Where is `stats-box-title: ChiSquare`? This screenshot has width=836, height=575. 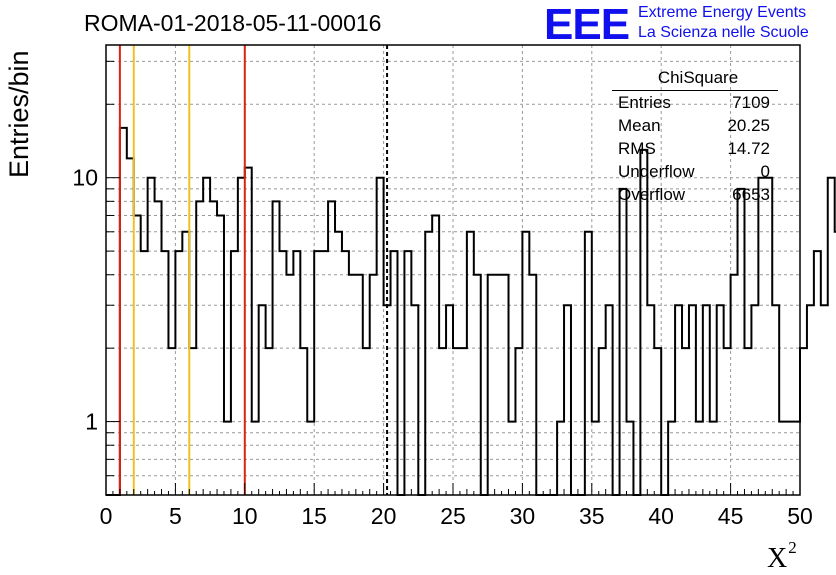 stats-box-title: ChiSquare is located at coordinates (695, 78).